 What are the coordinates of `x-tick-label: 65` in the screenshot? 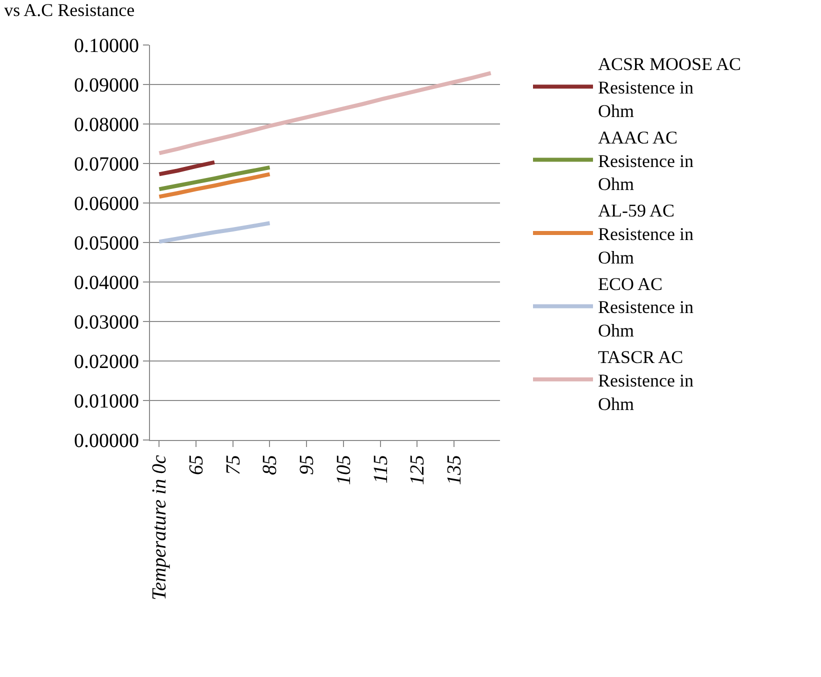 It's located at (197, 465).